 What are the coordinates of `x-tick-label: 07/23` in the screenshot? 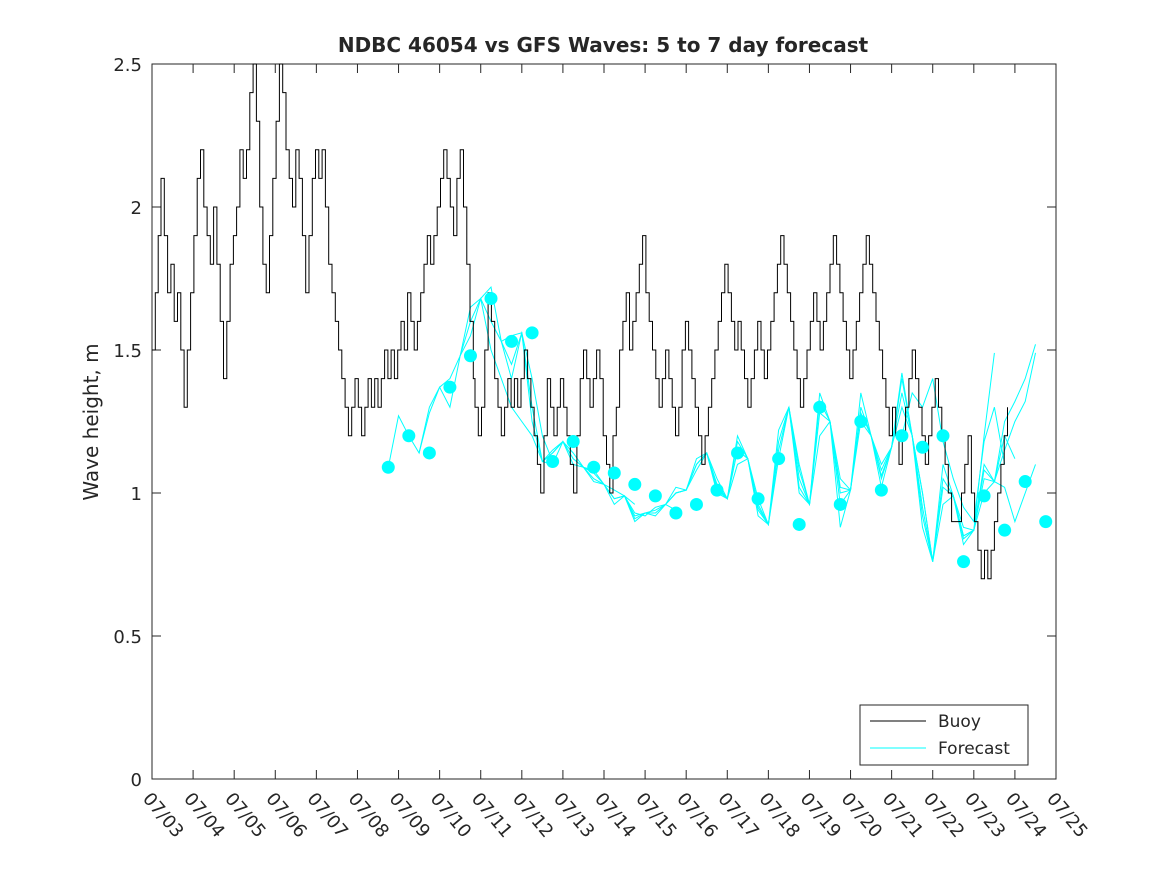 It's located at (984, 815).